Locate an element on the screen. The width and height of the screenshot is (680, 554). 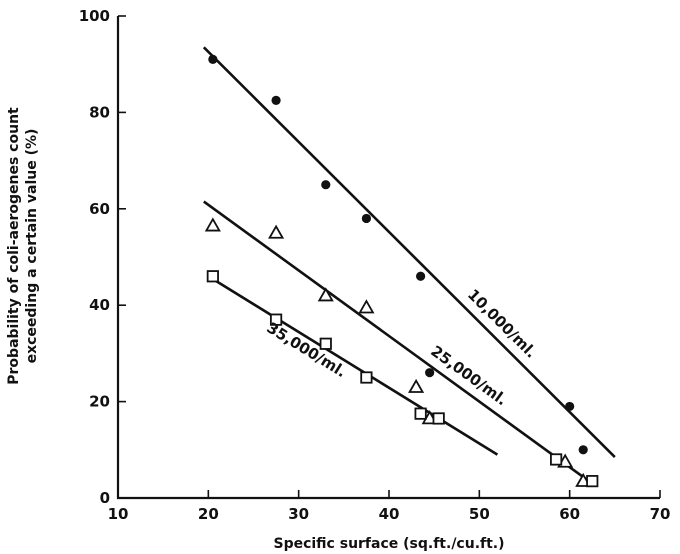
x-tick-label: 40 is located at coordinates (389, 514).